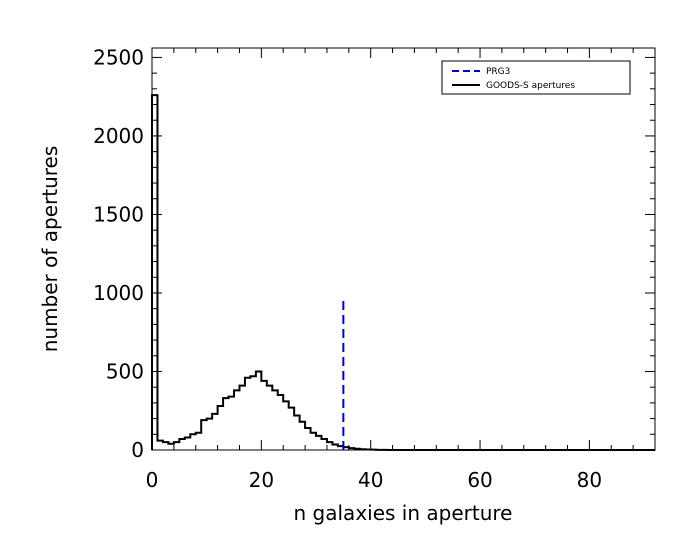  I want to click on legend-box, so click(536, 77).